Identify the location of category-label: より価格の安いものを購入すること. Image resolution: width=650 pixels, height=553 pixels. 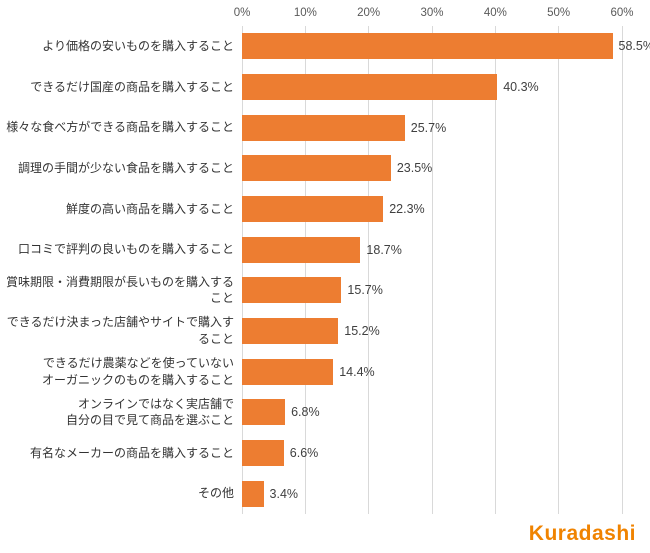
(138, 45).